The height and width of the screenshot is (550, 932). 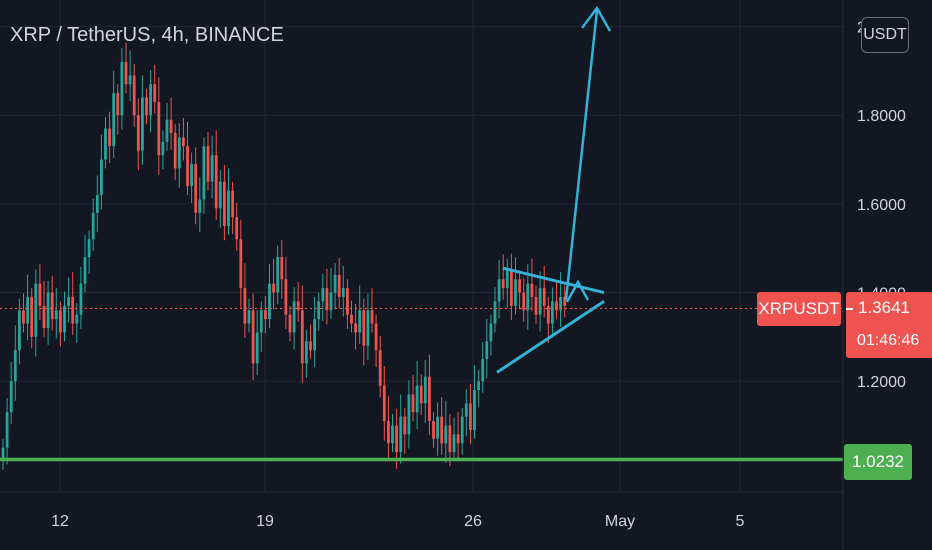 I want to click on price-tick-label: 1.8000, so click(x=881, y=116).